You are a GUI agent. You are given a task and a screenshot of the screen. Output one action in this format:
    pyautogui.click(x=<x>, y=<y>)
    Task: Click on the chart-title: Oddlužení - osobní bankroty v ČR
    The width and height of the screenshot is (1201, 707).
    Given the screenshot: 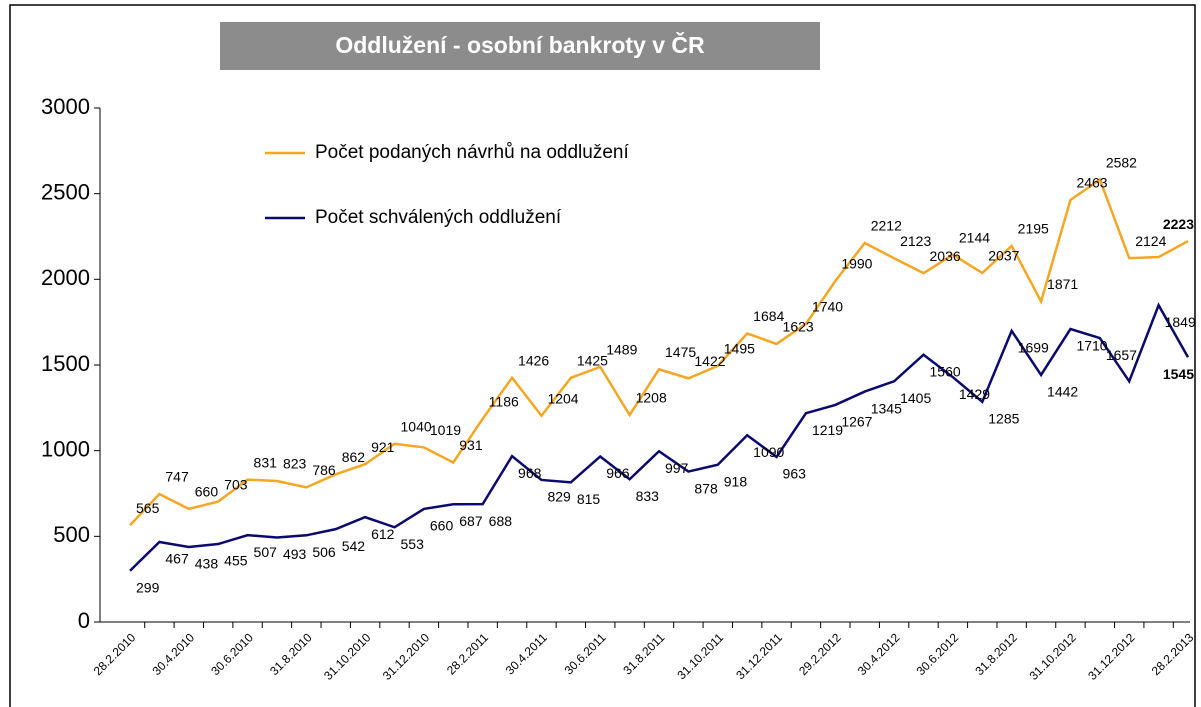 What is the action you would take?
    pyautogui.click(x=520, y=44)
    